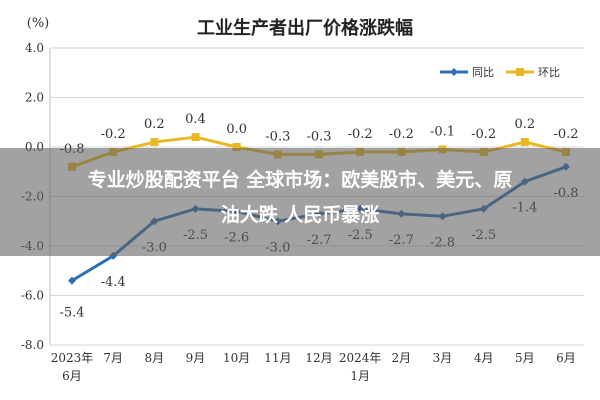  What do you see at coordinates (484, 358) in the screenshot?
I see `x-tick-label: 4月` at bounding box center [484, 358].